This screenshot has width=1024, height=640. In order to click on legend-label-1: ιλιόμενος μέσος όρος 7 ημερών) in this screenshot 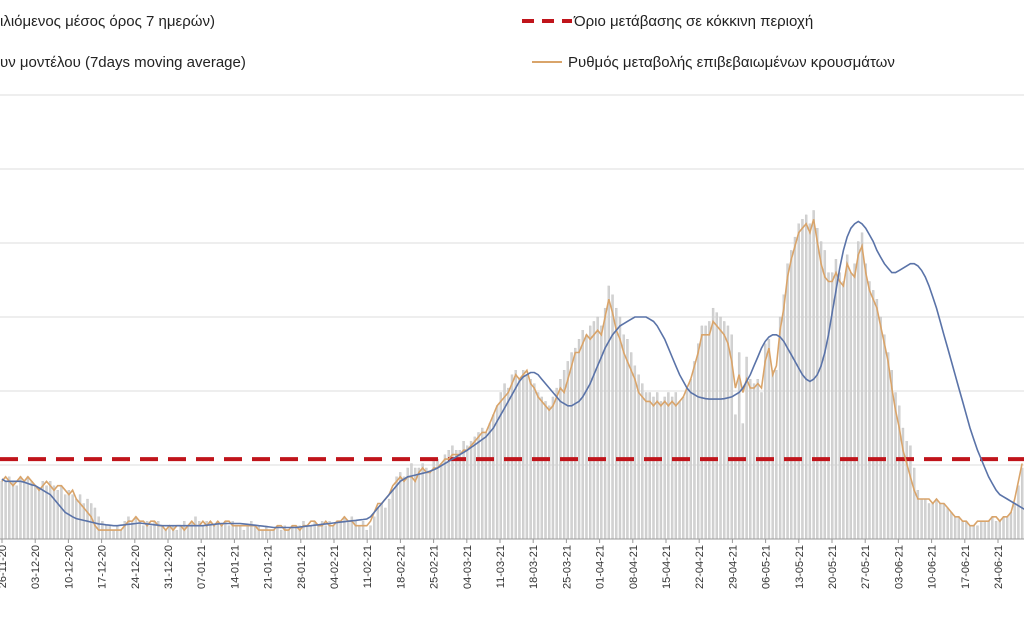, I will do `click(107, 21)`.